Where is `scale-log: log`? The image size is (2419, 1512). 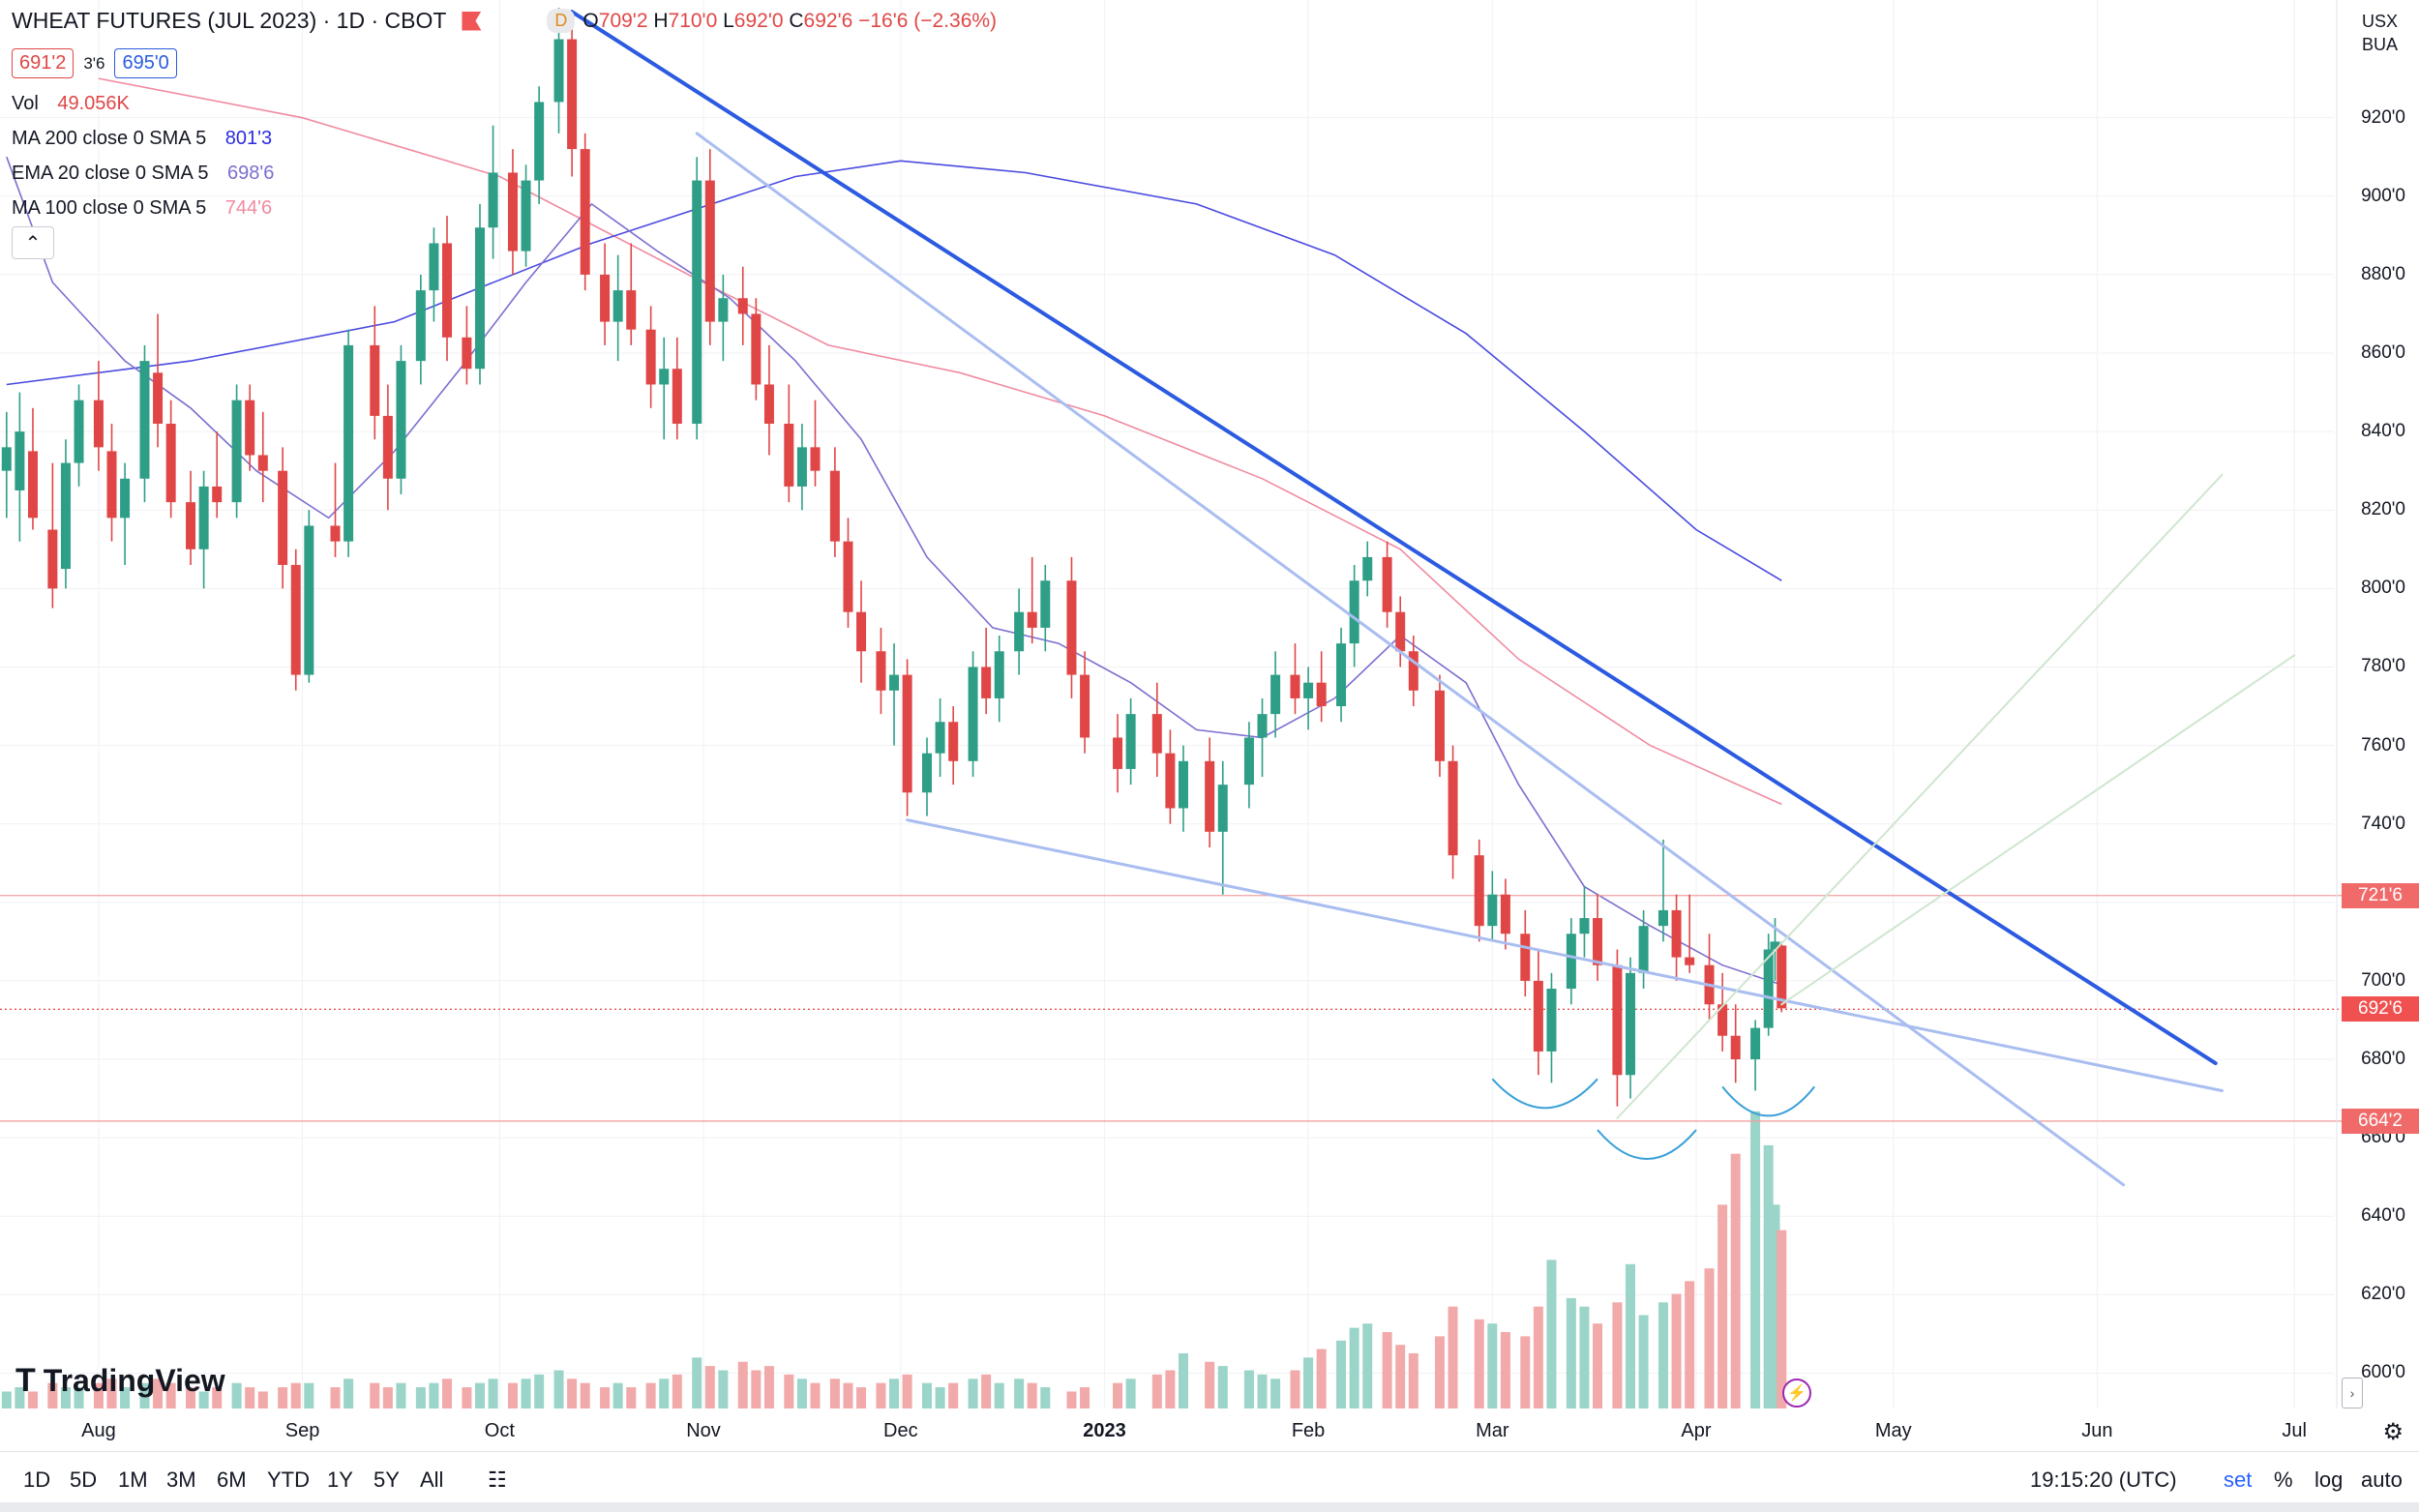
scale-log: log is located at coordinates (2329, 1480).